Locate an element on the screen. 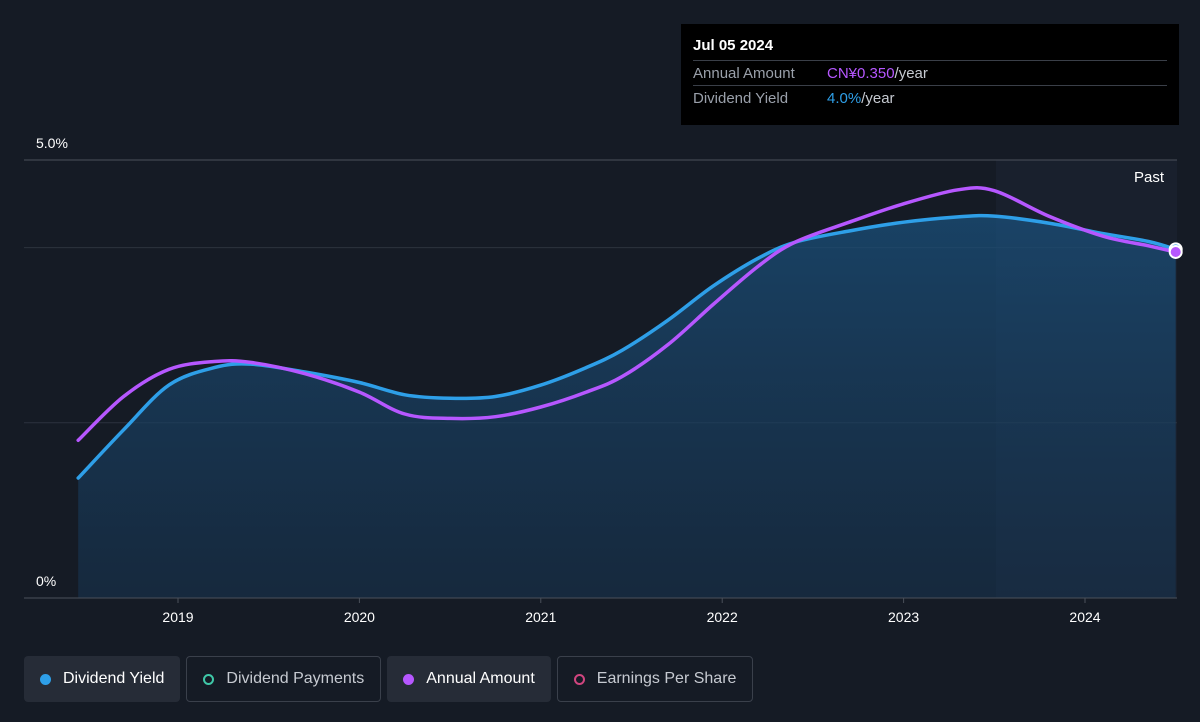 This screenshot has height=722, width=1200. legend-item-annual-amount: Annual Amount is located at coordinates (469, 679).